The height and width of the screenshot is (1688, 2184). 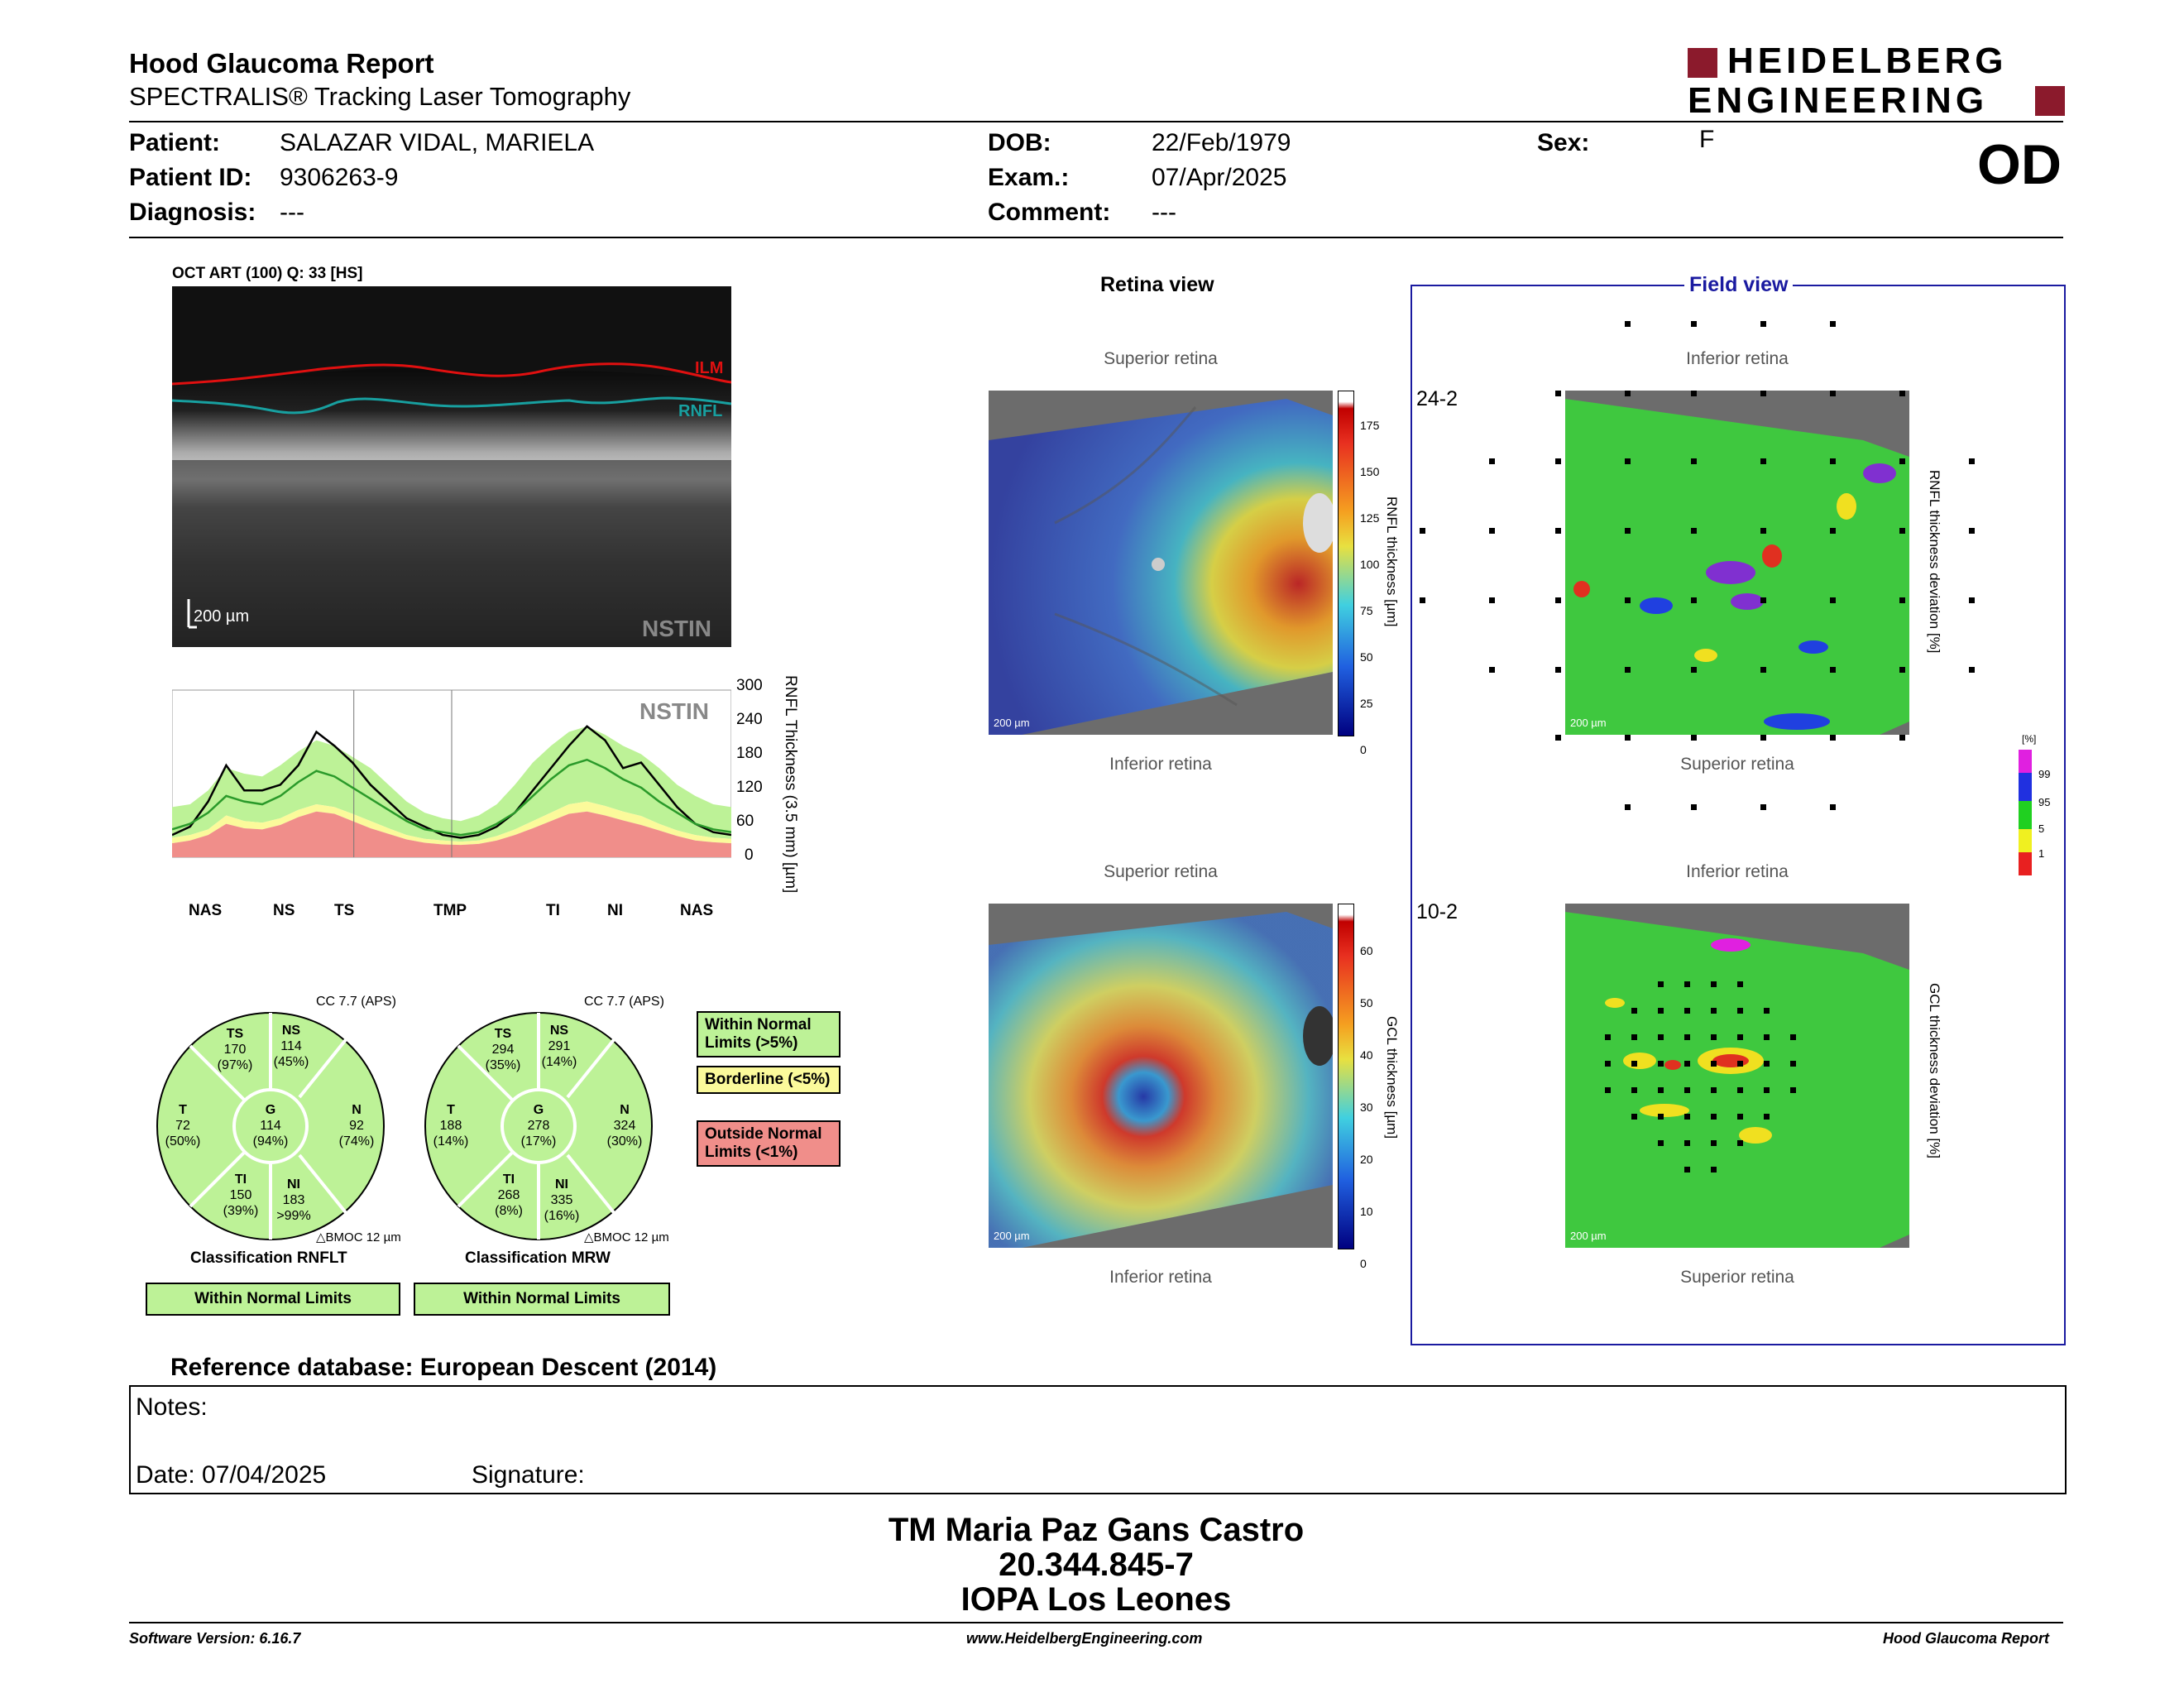 What do you see at coordinates (538, 1110) in the screenshot?
I see `mrw-g-name: G` at bounding box center [538, 1110].